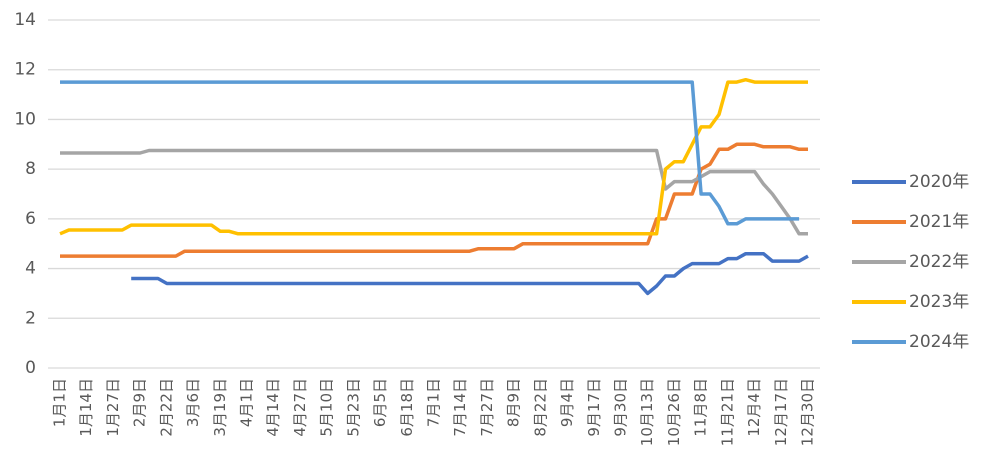 The width and height of the screenshot is (990, 476). Describe the element at coordinates (25, 20) in the screenshot. I see `y-tick-label: 14` at that location.